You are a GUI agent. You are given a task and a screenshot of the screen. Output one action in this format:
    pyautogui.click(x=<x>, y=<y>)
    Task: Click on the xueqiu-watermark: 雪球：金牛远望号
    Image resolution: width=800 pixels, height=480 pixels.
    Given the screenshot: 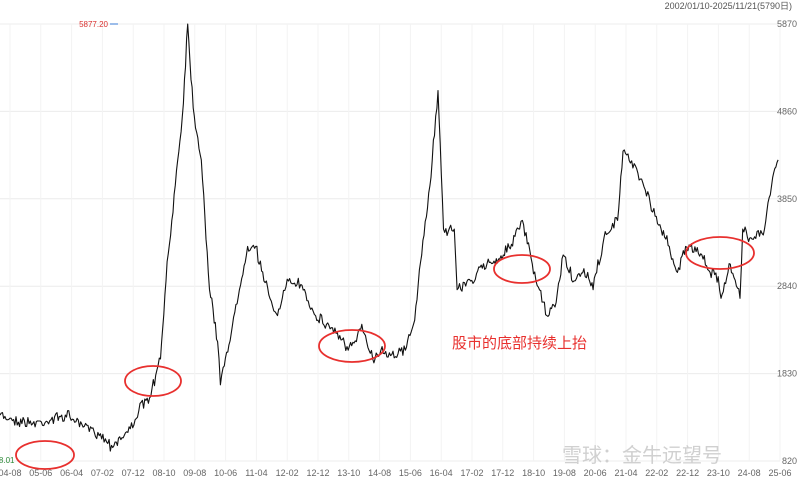 What is the action you would take?
    pyautogui.click(x=642, y=455)
    